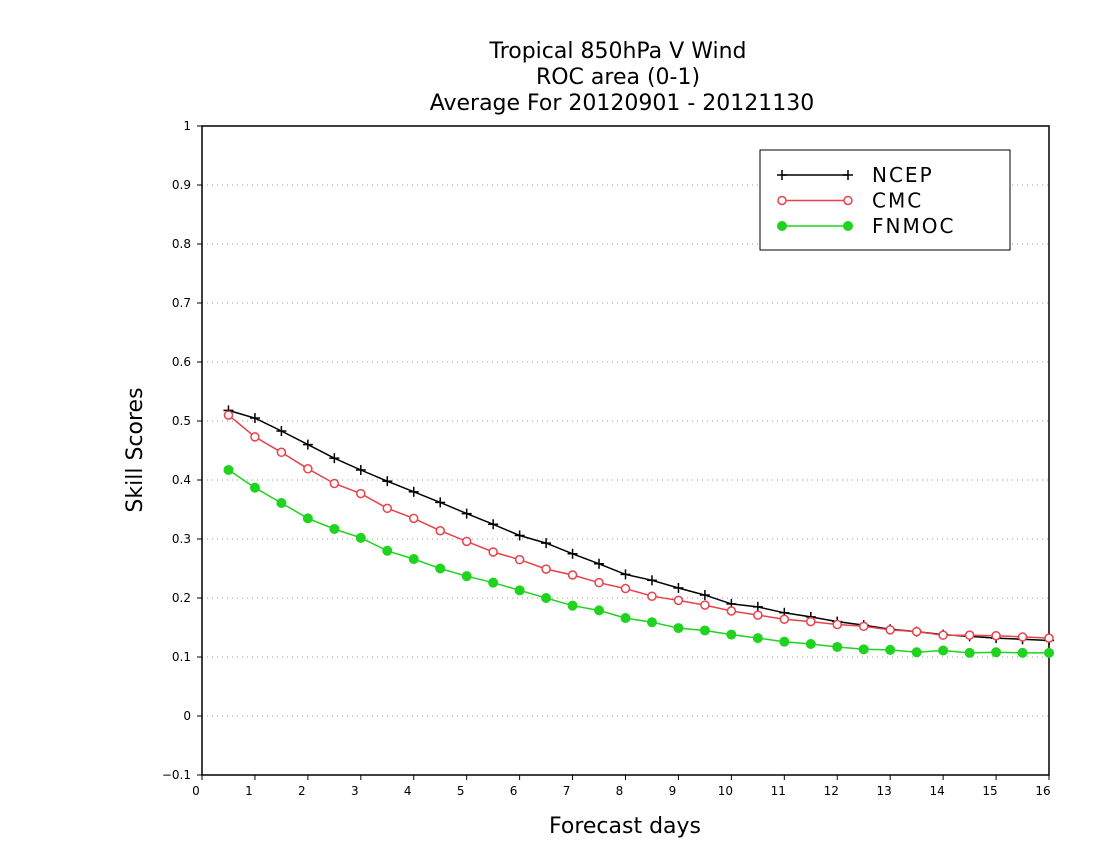 This screenshot has width=1100, height=850. I want to click on y-tick-label: 0, so click(187, 716).